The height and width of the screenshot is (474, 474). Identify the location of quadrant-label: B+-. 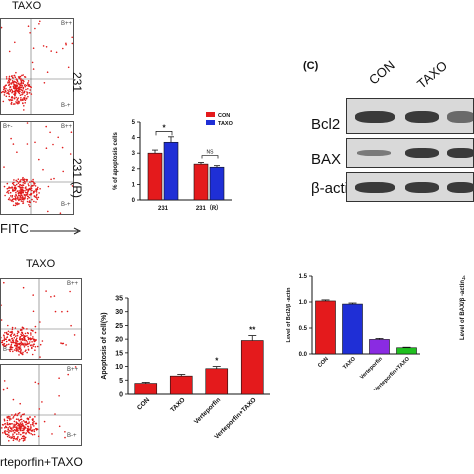
(8, 127).